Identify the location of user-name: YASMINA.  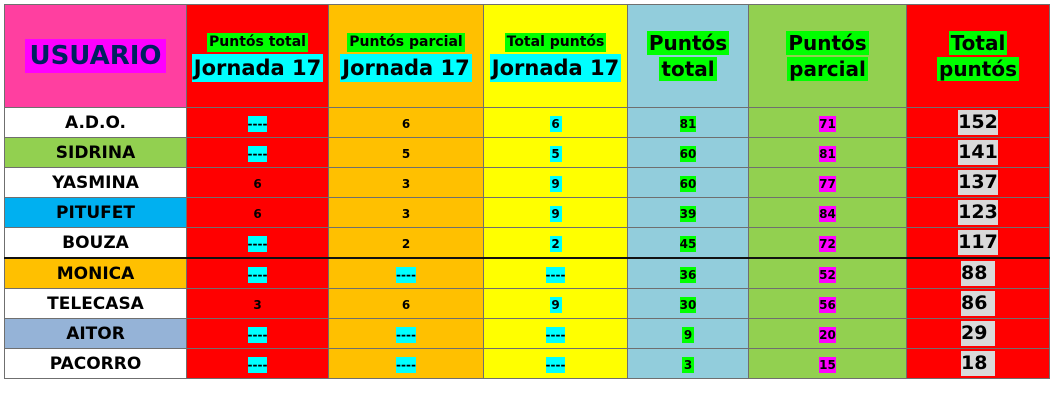
(95, 182).